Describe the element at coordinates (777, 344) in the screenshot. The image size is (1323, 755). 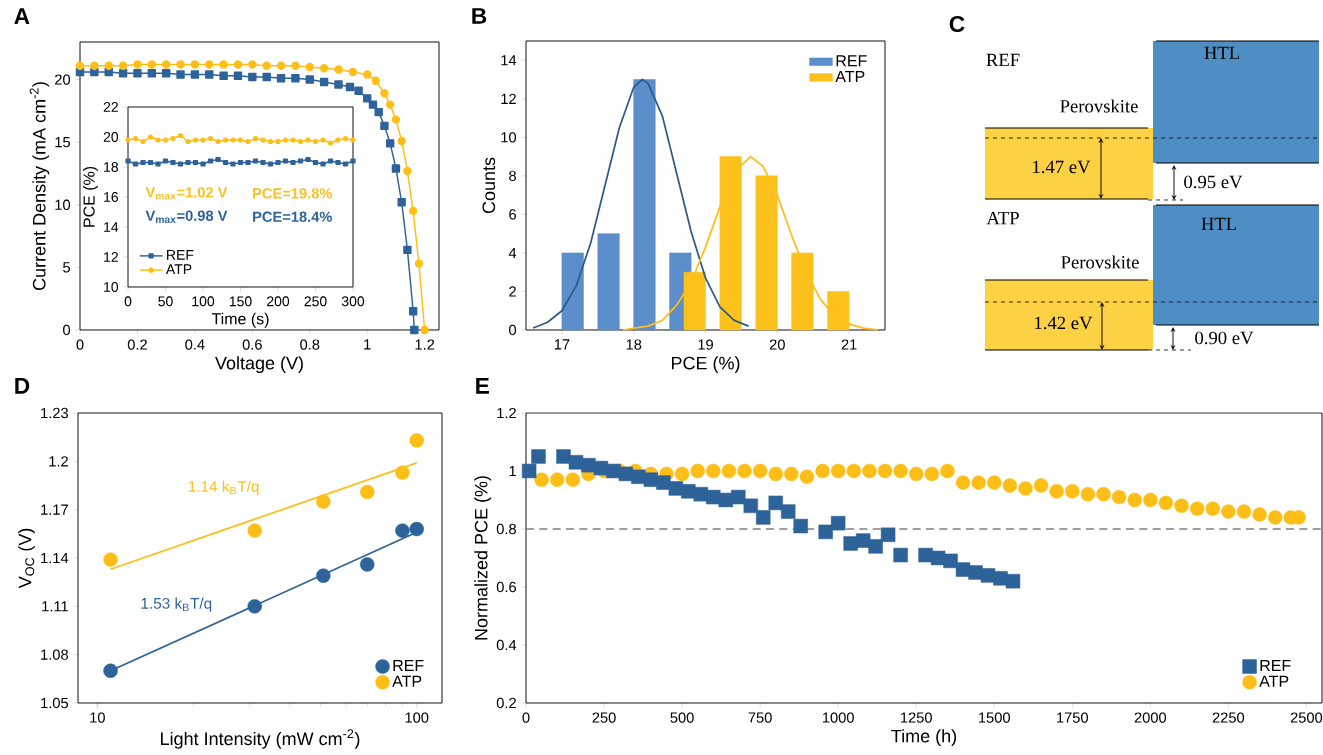
I see `x-tick-label: 20` at that location.